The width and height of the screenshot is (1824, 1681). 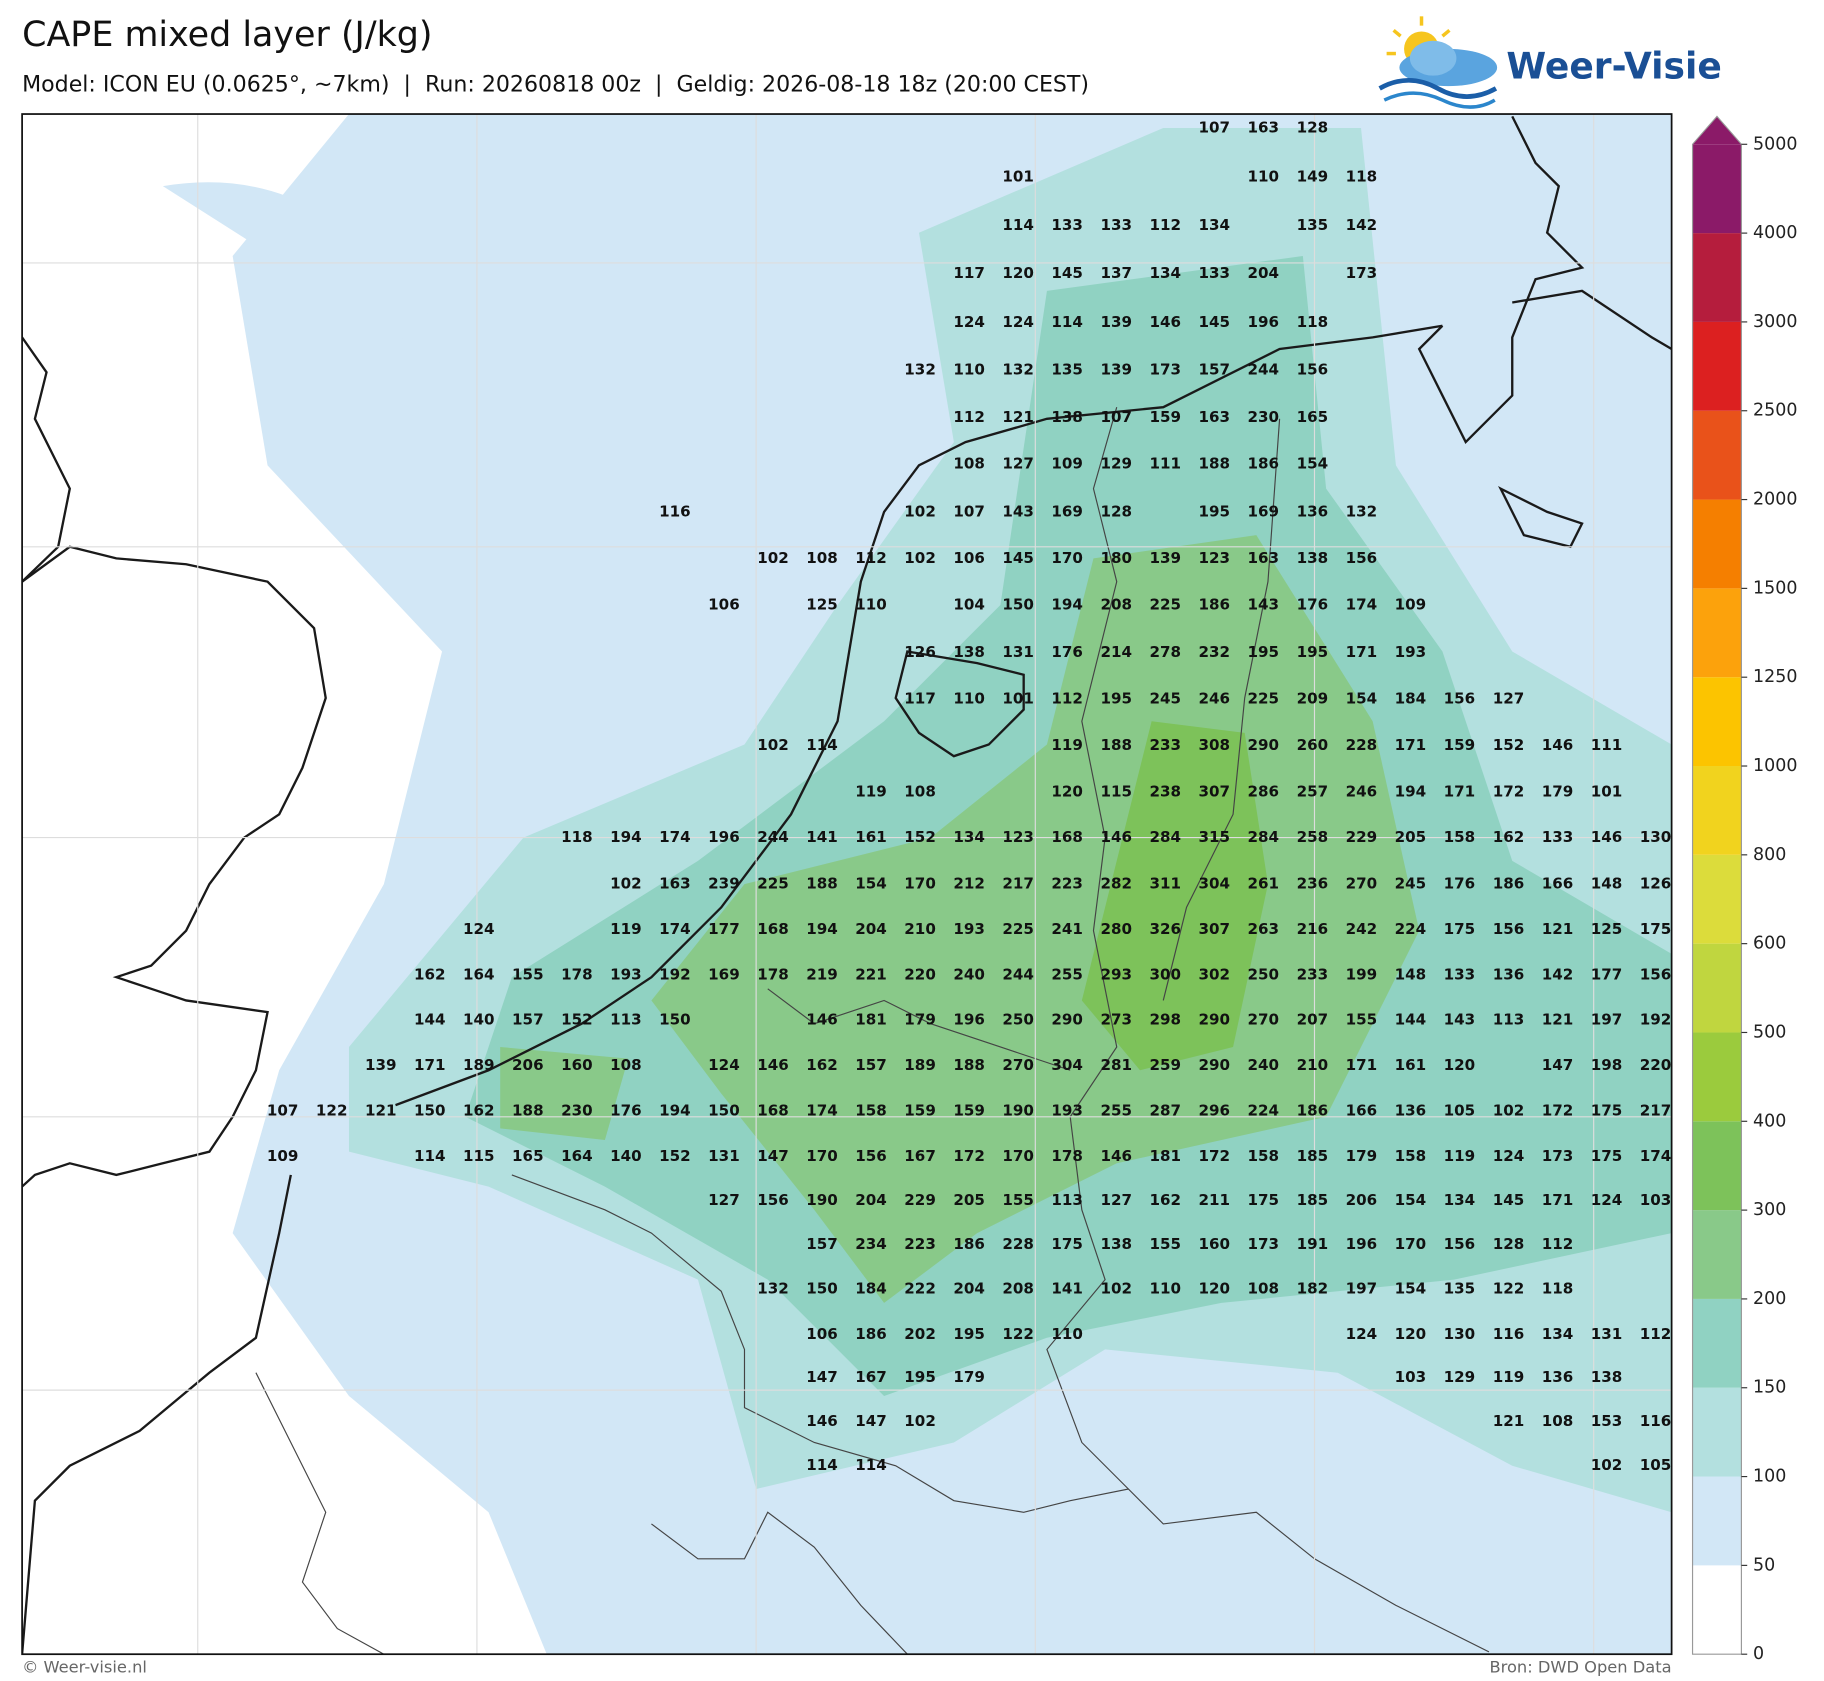 What do you see at coordinates (1313, 1288) in the screenshot?
I see `cape-label: 182` at bounding box center [1313, 1288].